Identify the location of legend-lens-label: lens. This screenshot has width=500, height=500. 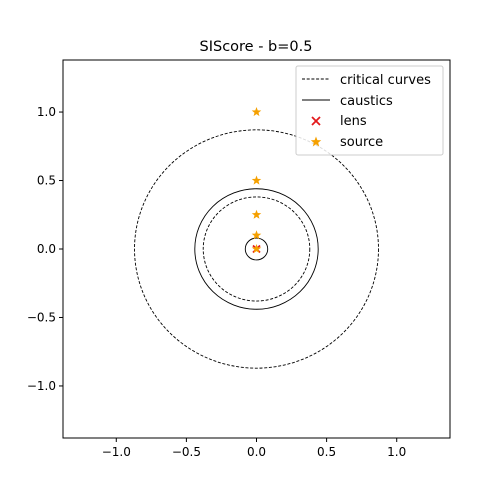
(353, 121).